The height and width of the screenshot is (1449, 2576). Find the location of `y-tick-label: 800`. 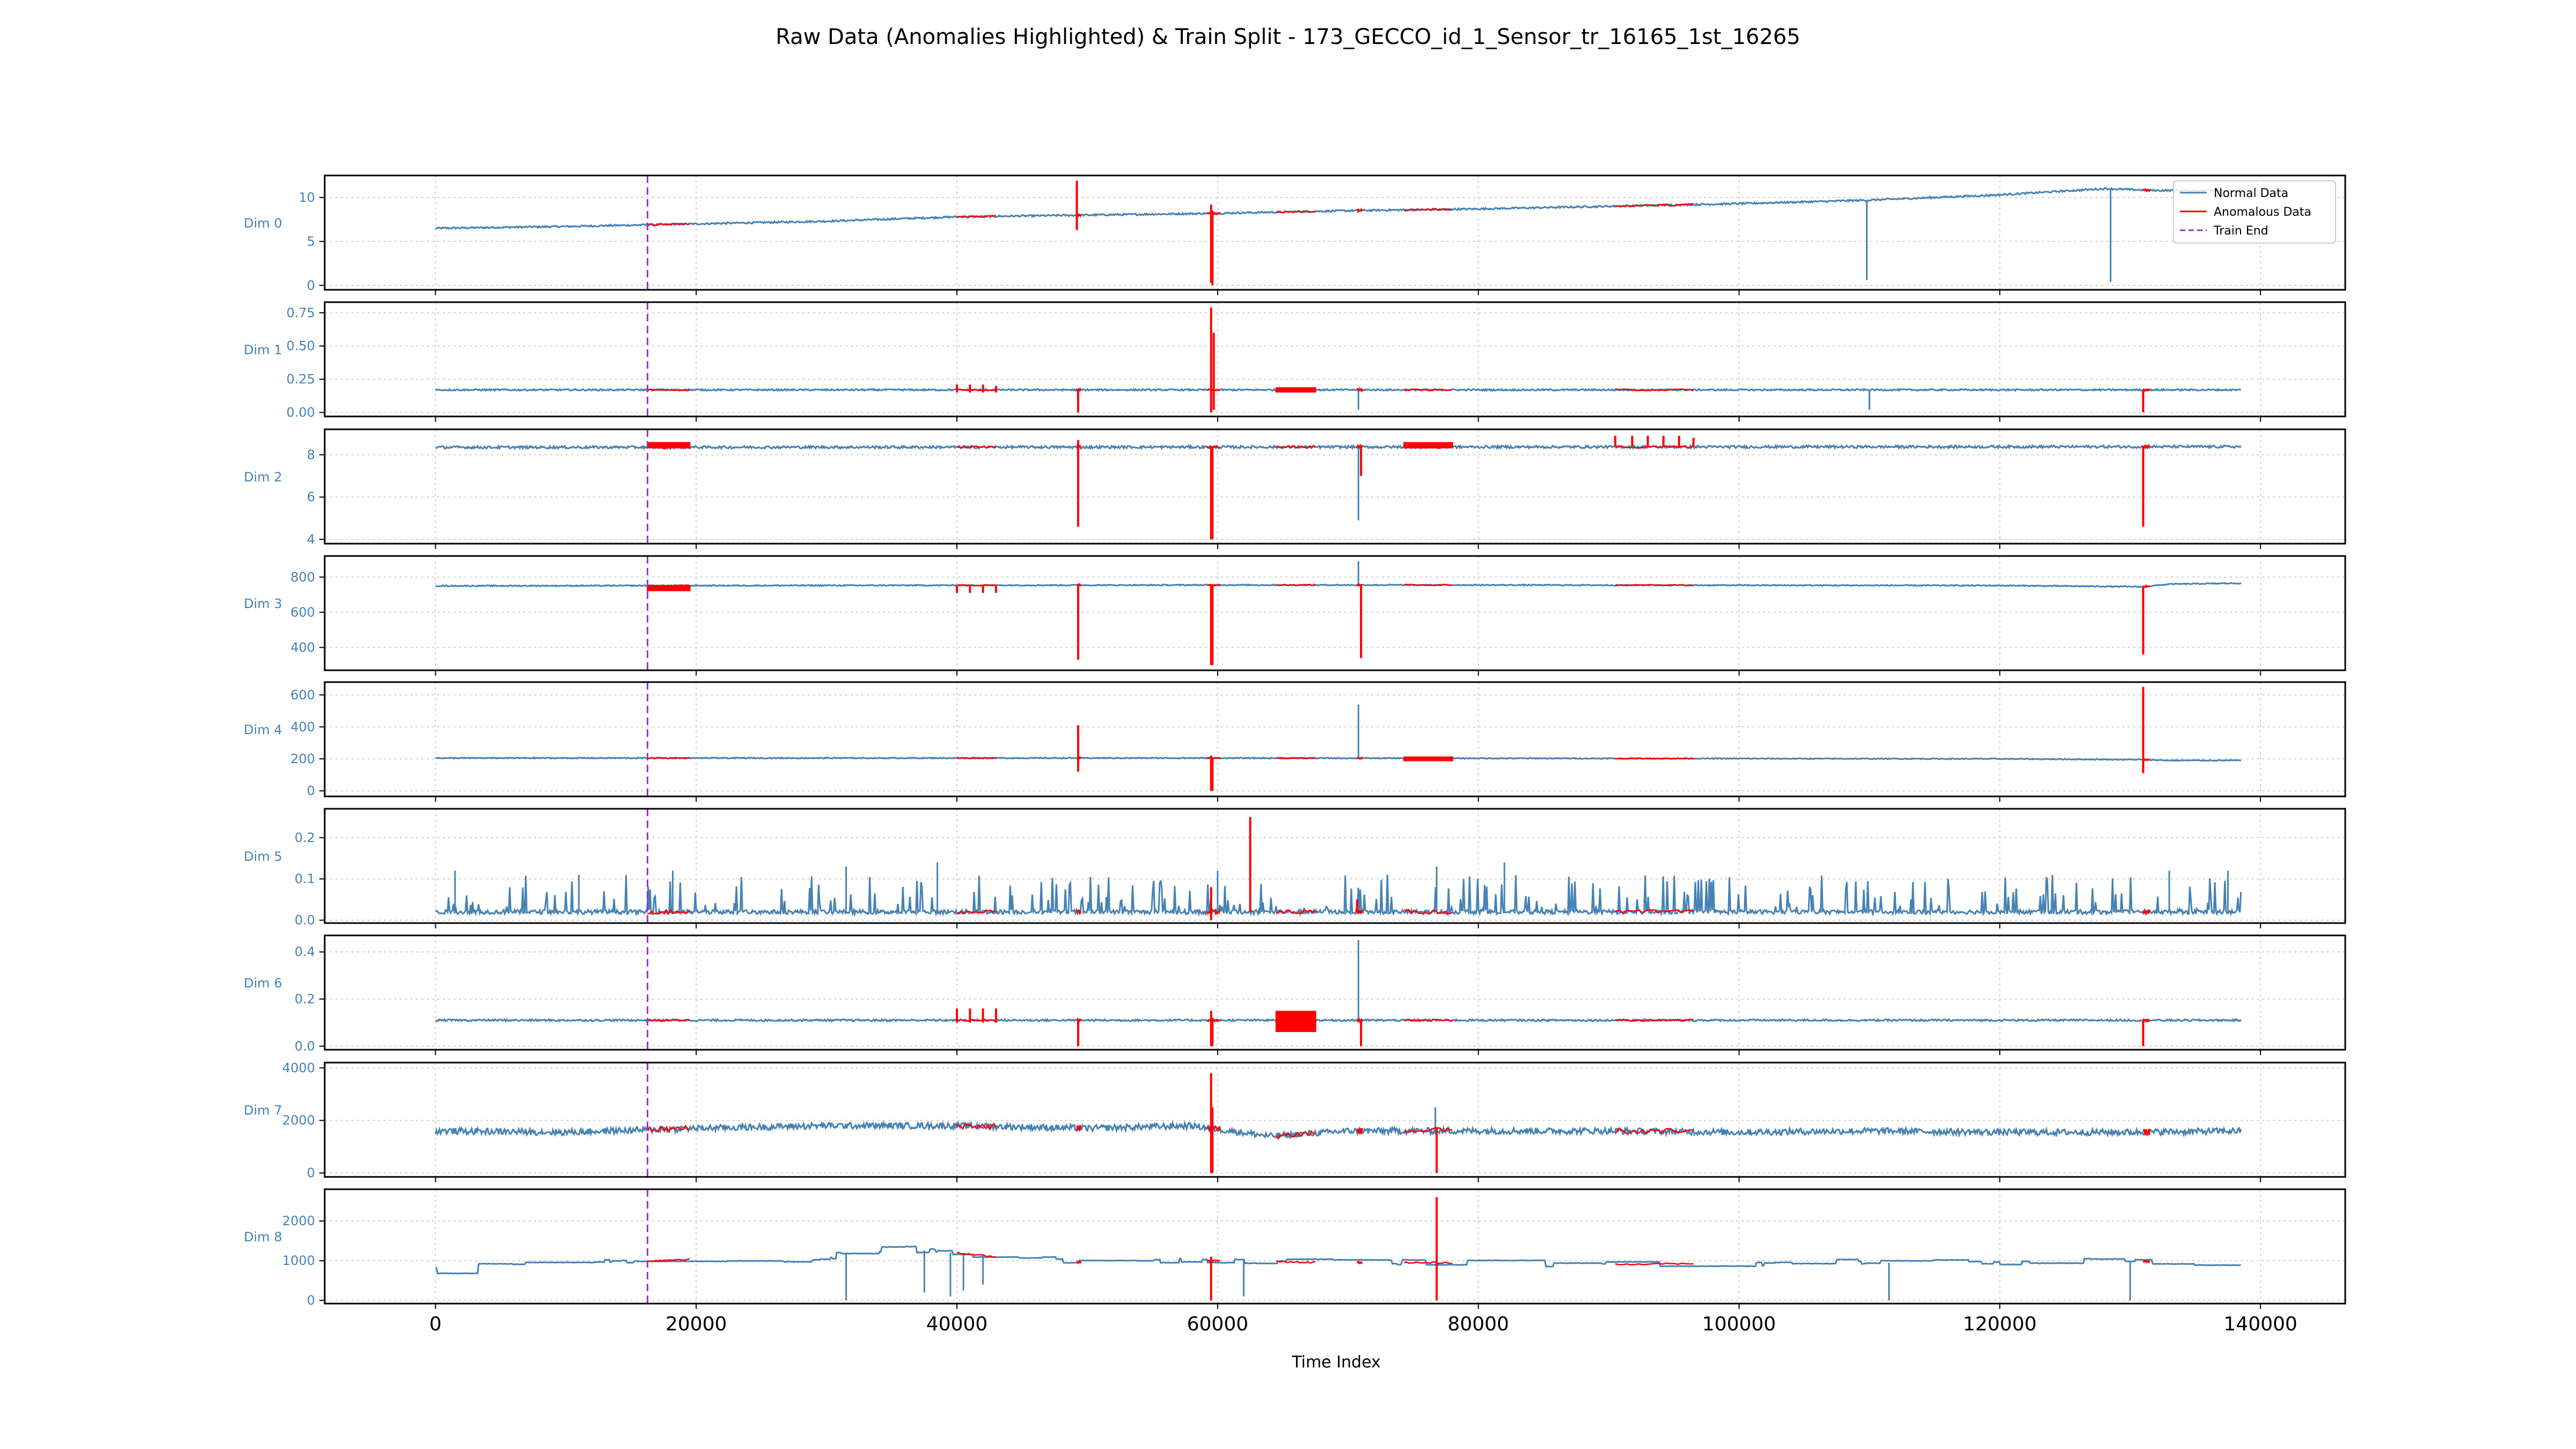

y-tick-label: 800 is located at coordinates (302, 576).